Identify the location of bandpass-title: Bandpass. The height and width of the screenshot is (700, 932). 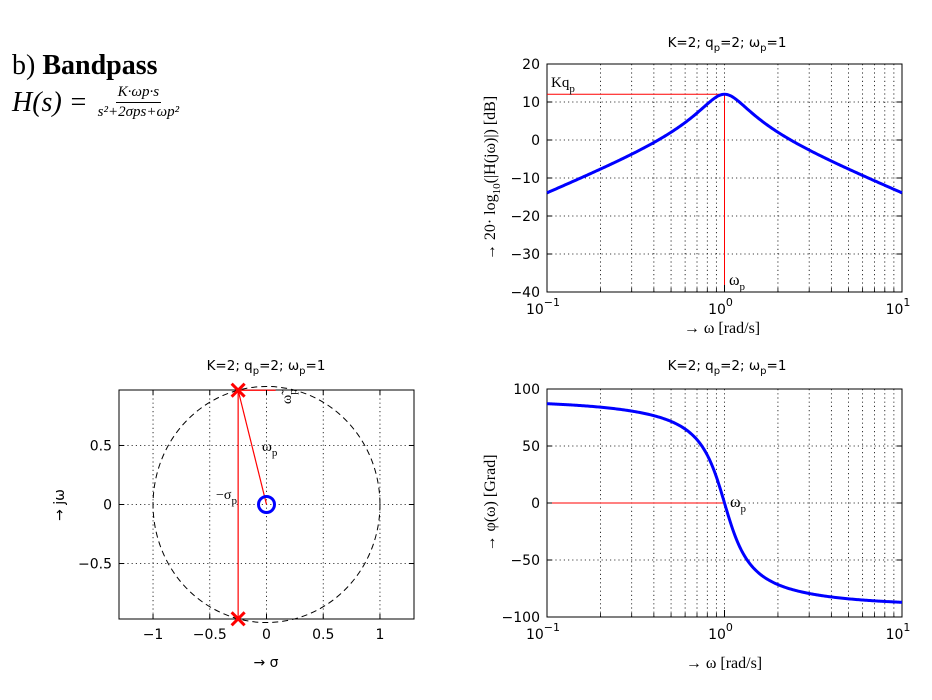
(100, 65).